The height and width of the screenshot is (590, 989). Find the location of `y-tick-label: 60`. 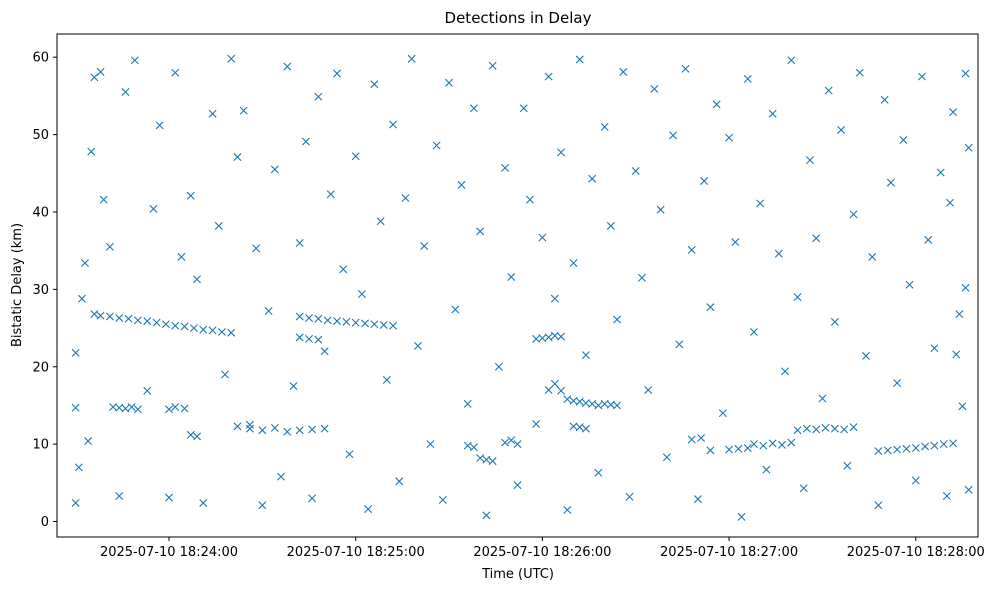

y-tick-label: 60 is located at coordinates (40, 58).